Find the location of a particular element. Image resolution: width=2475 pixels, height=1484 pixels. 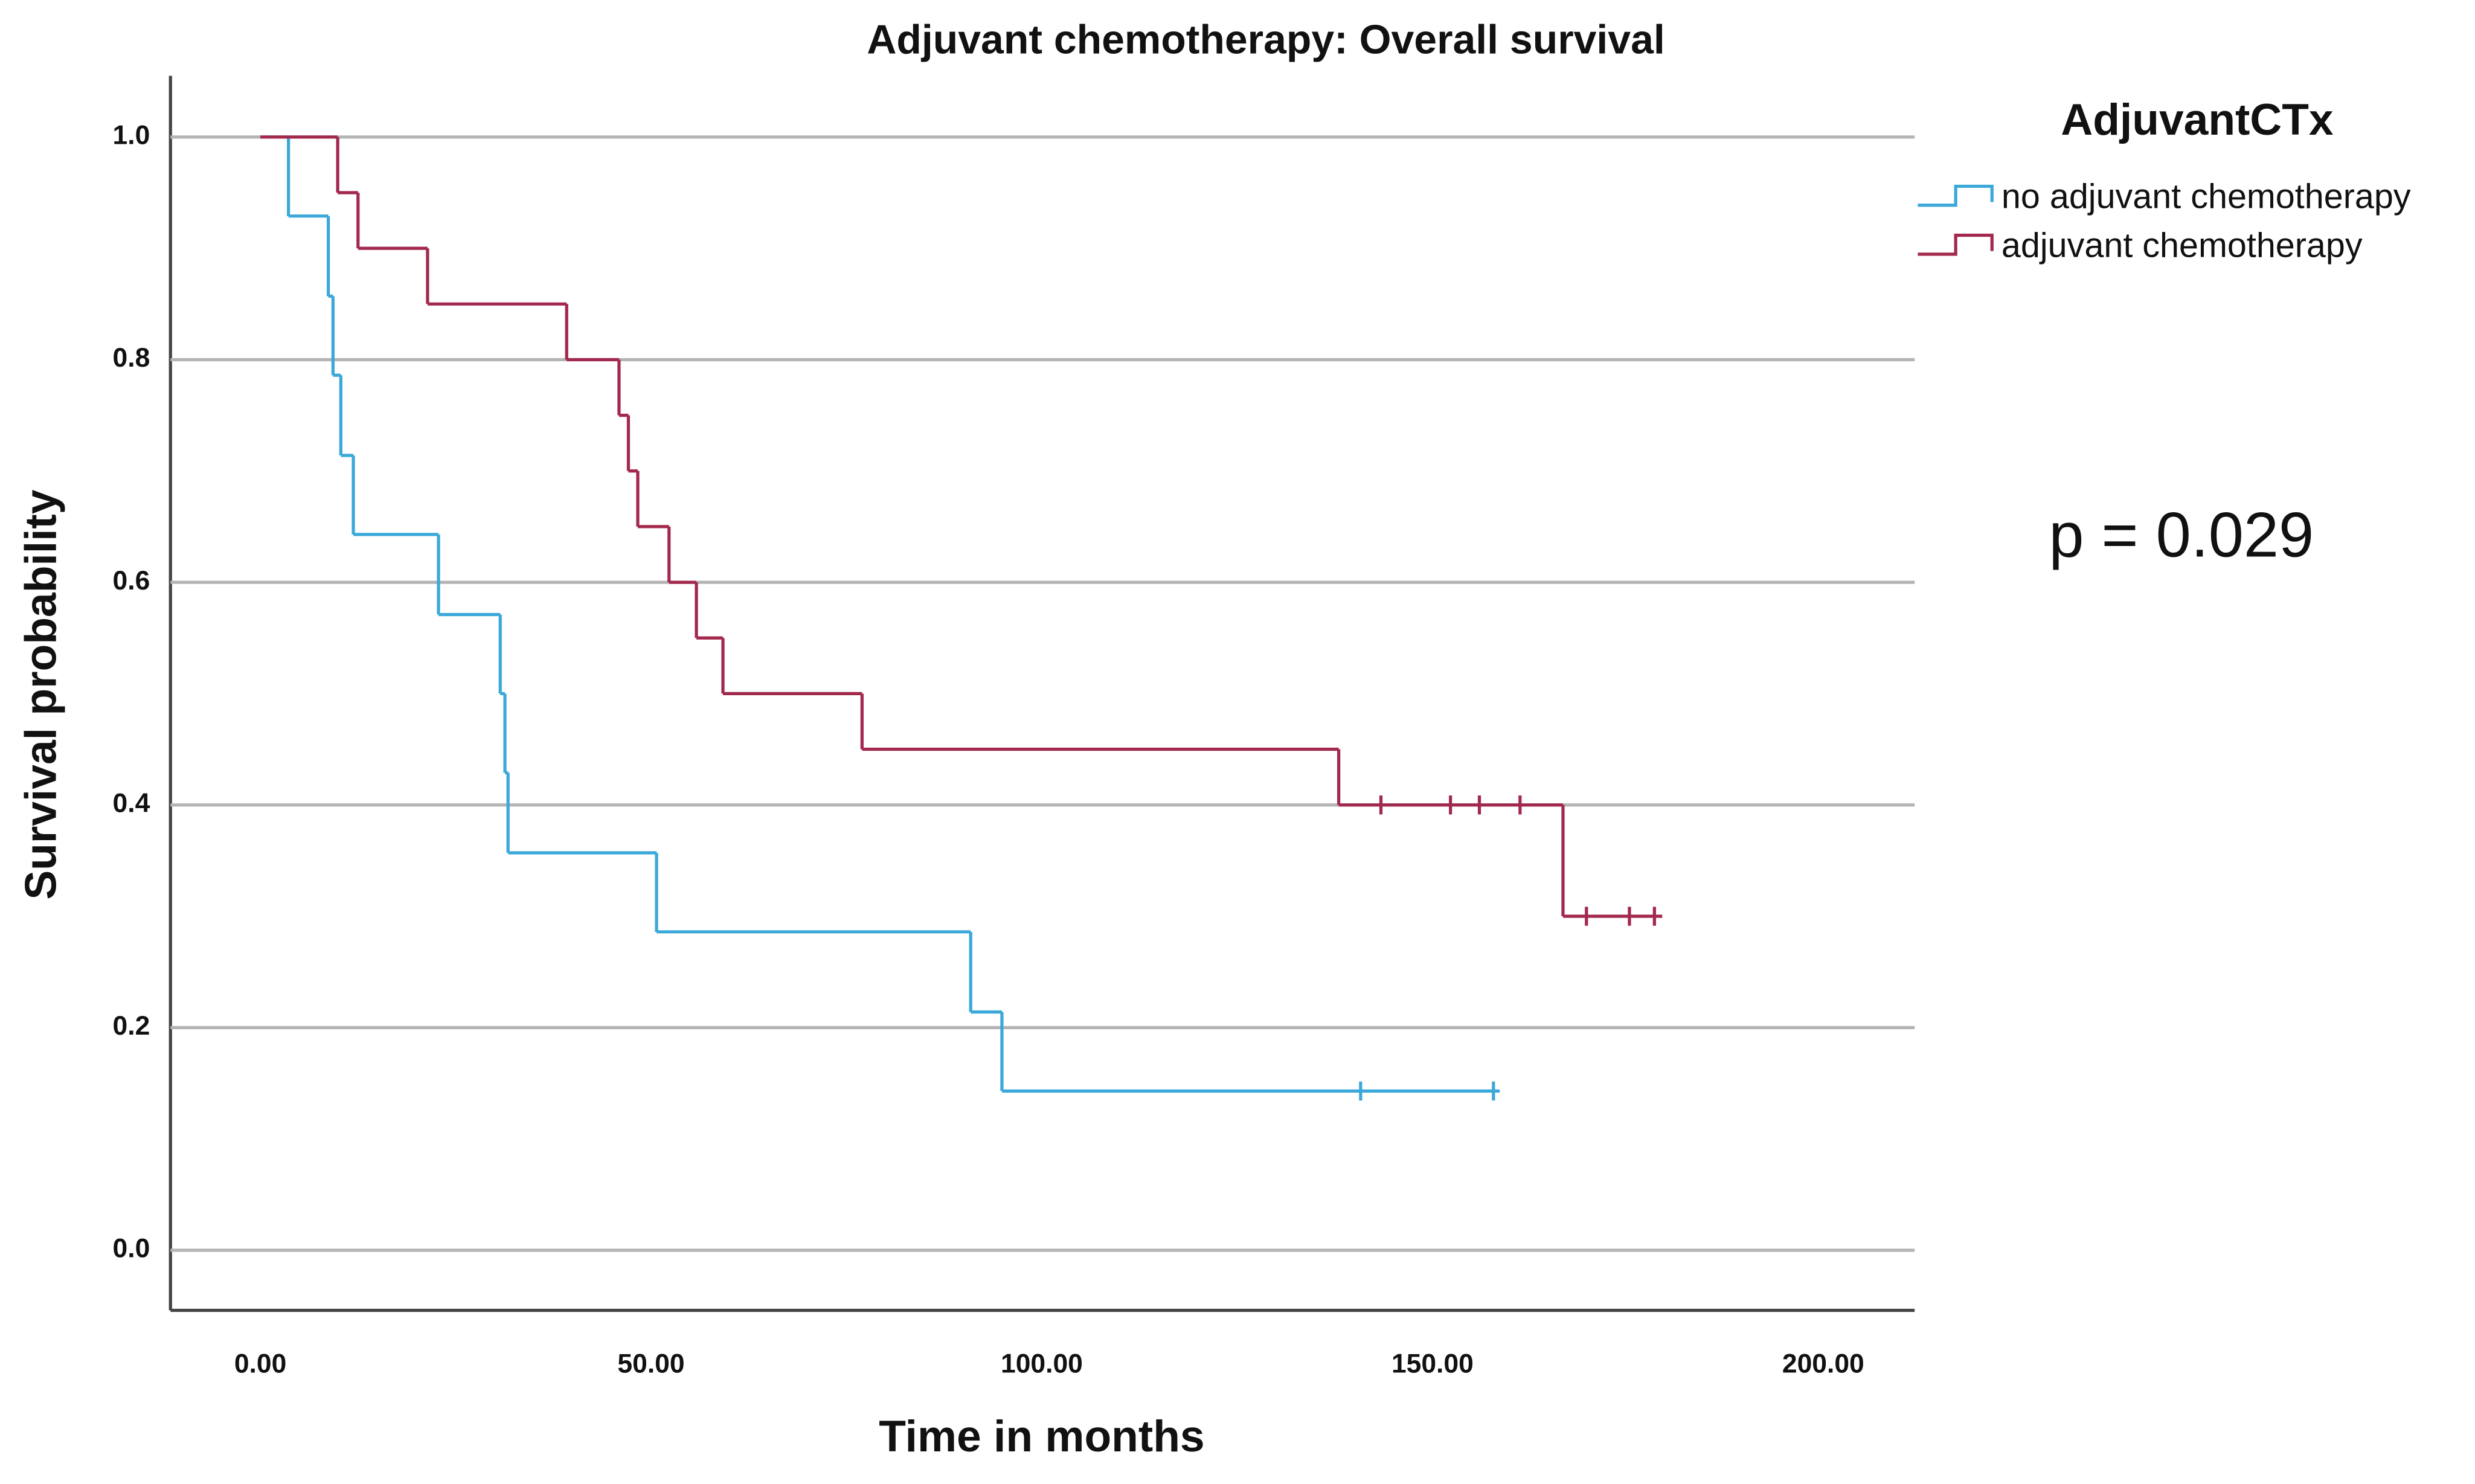

x-tick-label: 50.00 is located at coordinates (650, 1364).